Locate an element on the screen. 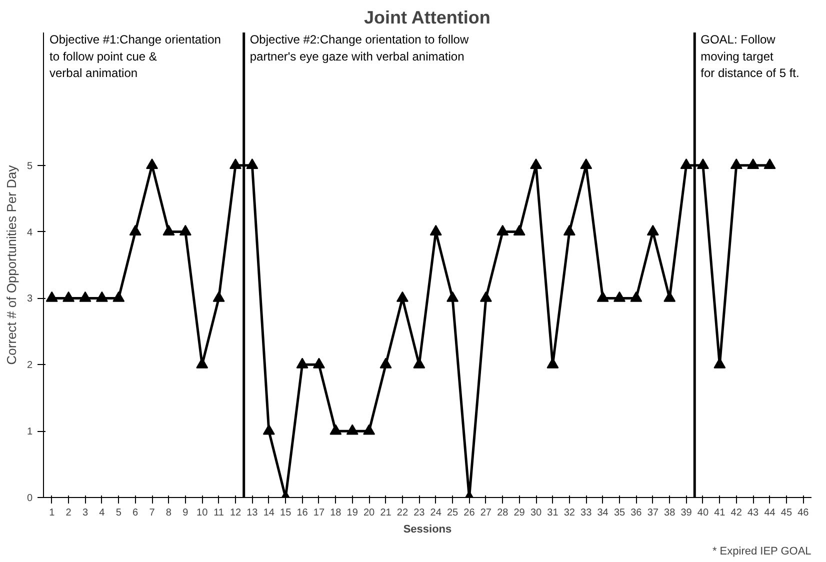  x-tick-label: 5 is located at coordinates (119, 513).